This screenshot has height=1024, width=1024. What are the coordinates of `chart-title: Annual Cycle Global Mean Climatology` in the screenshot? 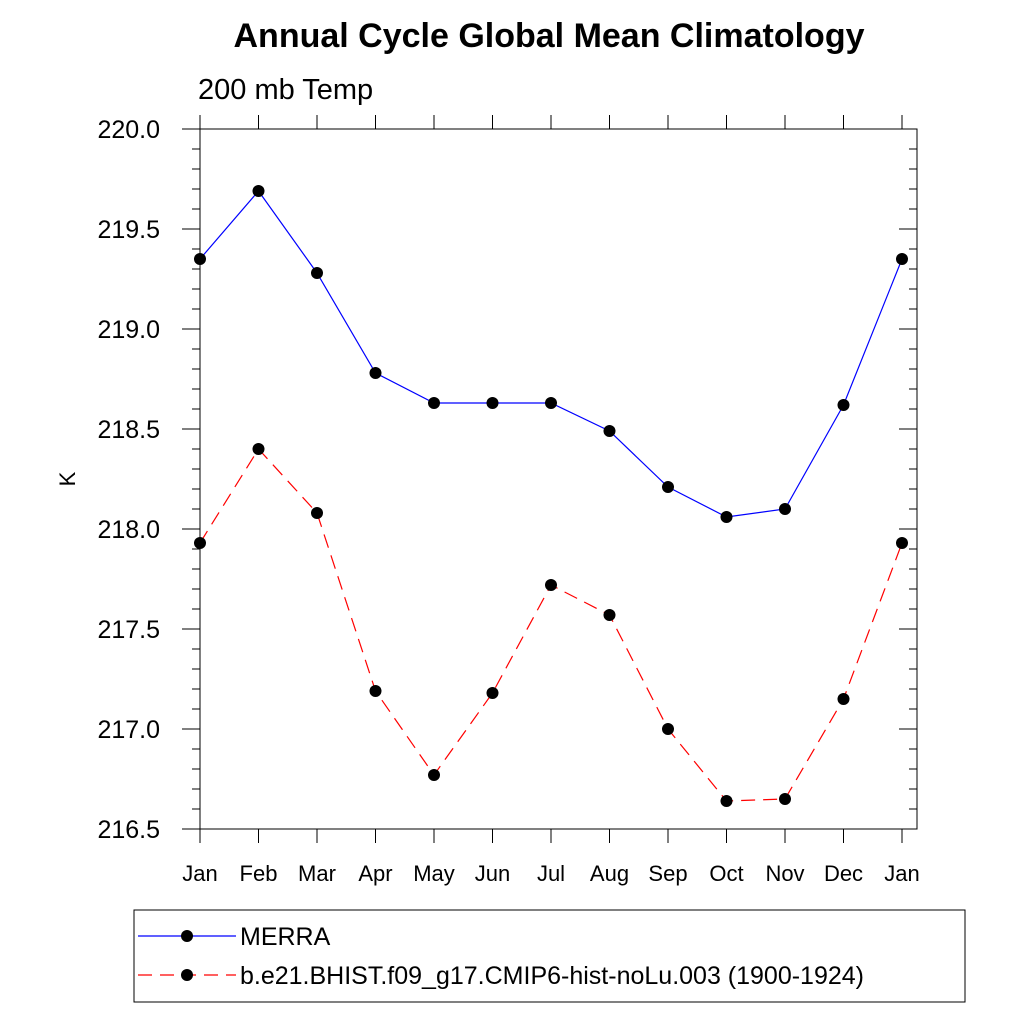 It's located at (549, 36).